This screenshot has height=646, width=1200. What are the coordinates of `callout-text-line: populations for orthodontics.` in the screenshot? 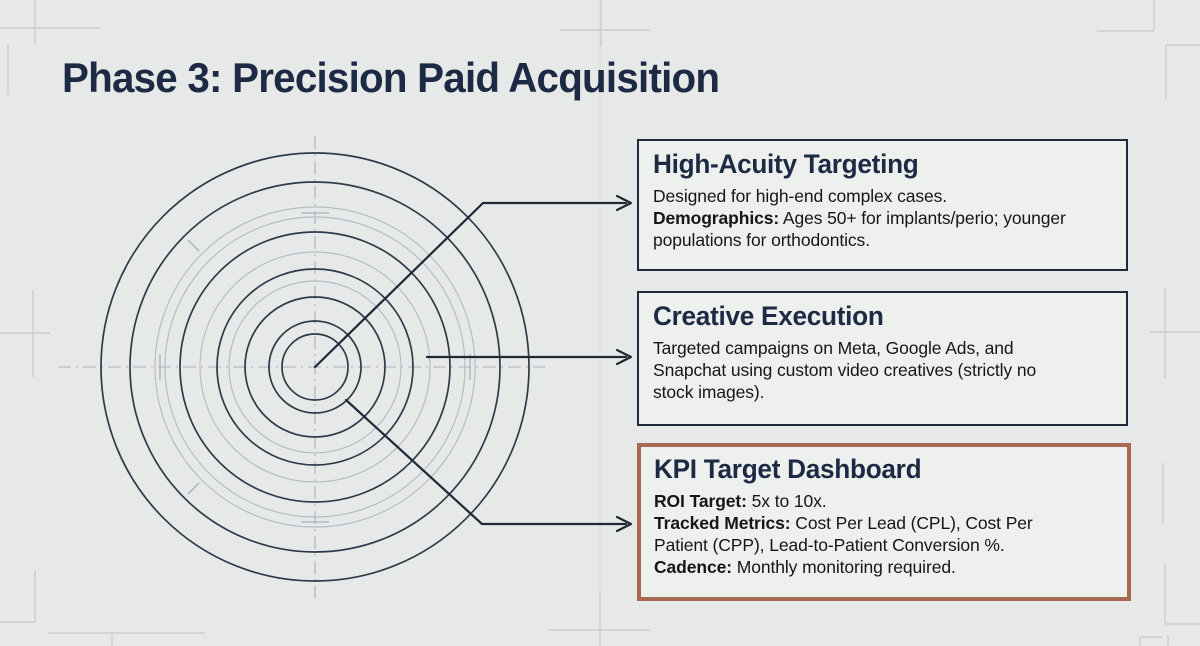 It's located at (761, 240).